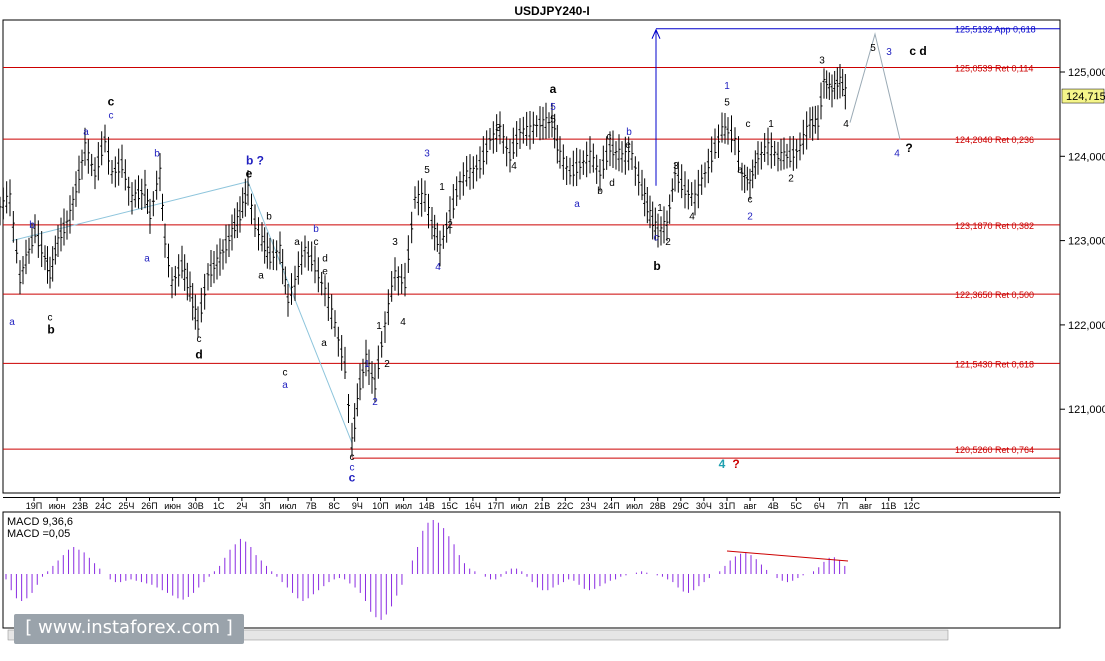  Describe the element at coordinates (704, 506) in the screenshot. I see `time-label: 30Ч` at that location.